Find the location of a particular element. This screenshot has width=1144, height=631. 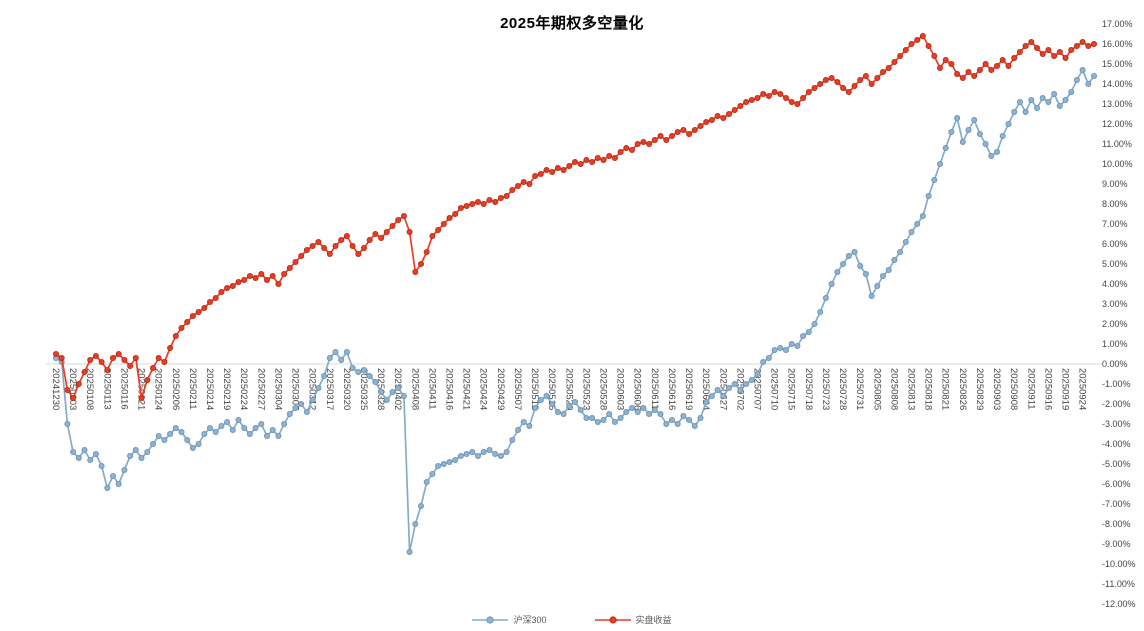

y-tick-label: -4.00% is located at coordinates (1116, 444).